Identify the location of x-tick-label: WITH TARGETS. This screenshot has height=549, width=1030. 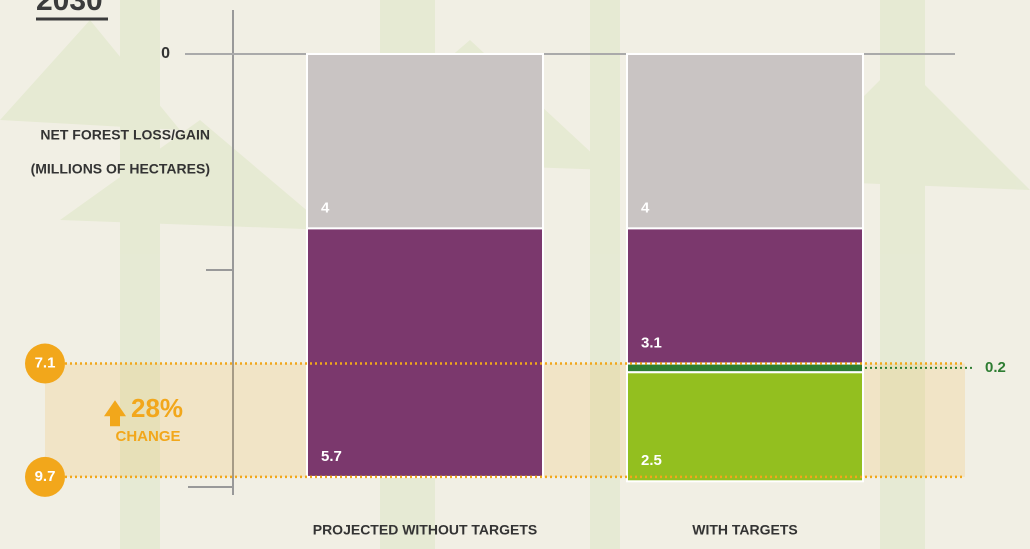
(745, 530).